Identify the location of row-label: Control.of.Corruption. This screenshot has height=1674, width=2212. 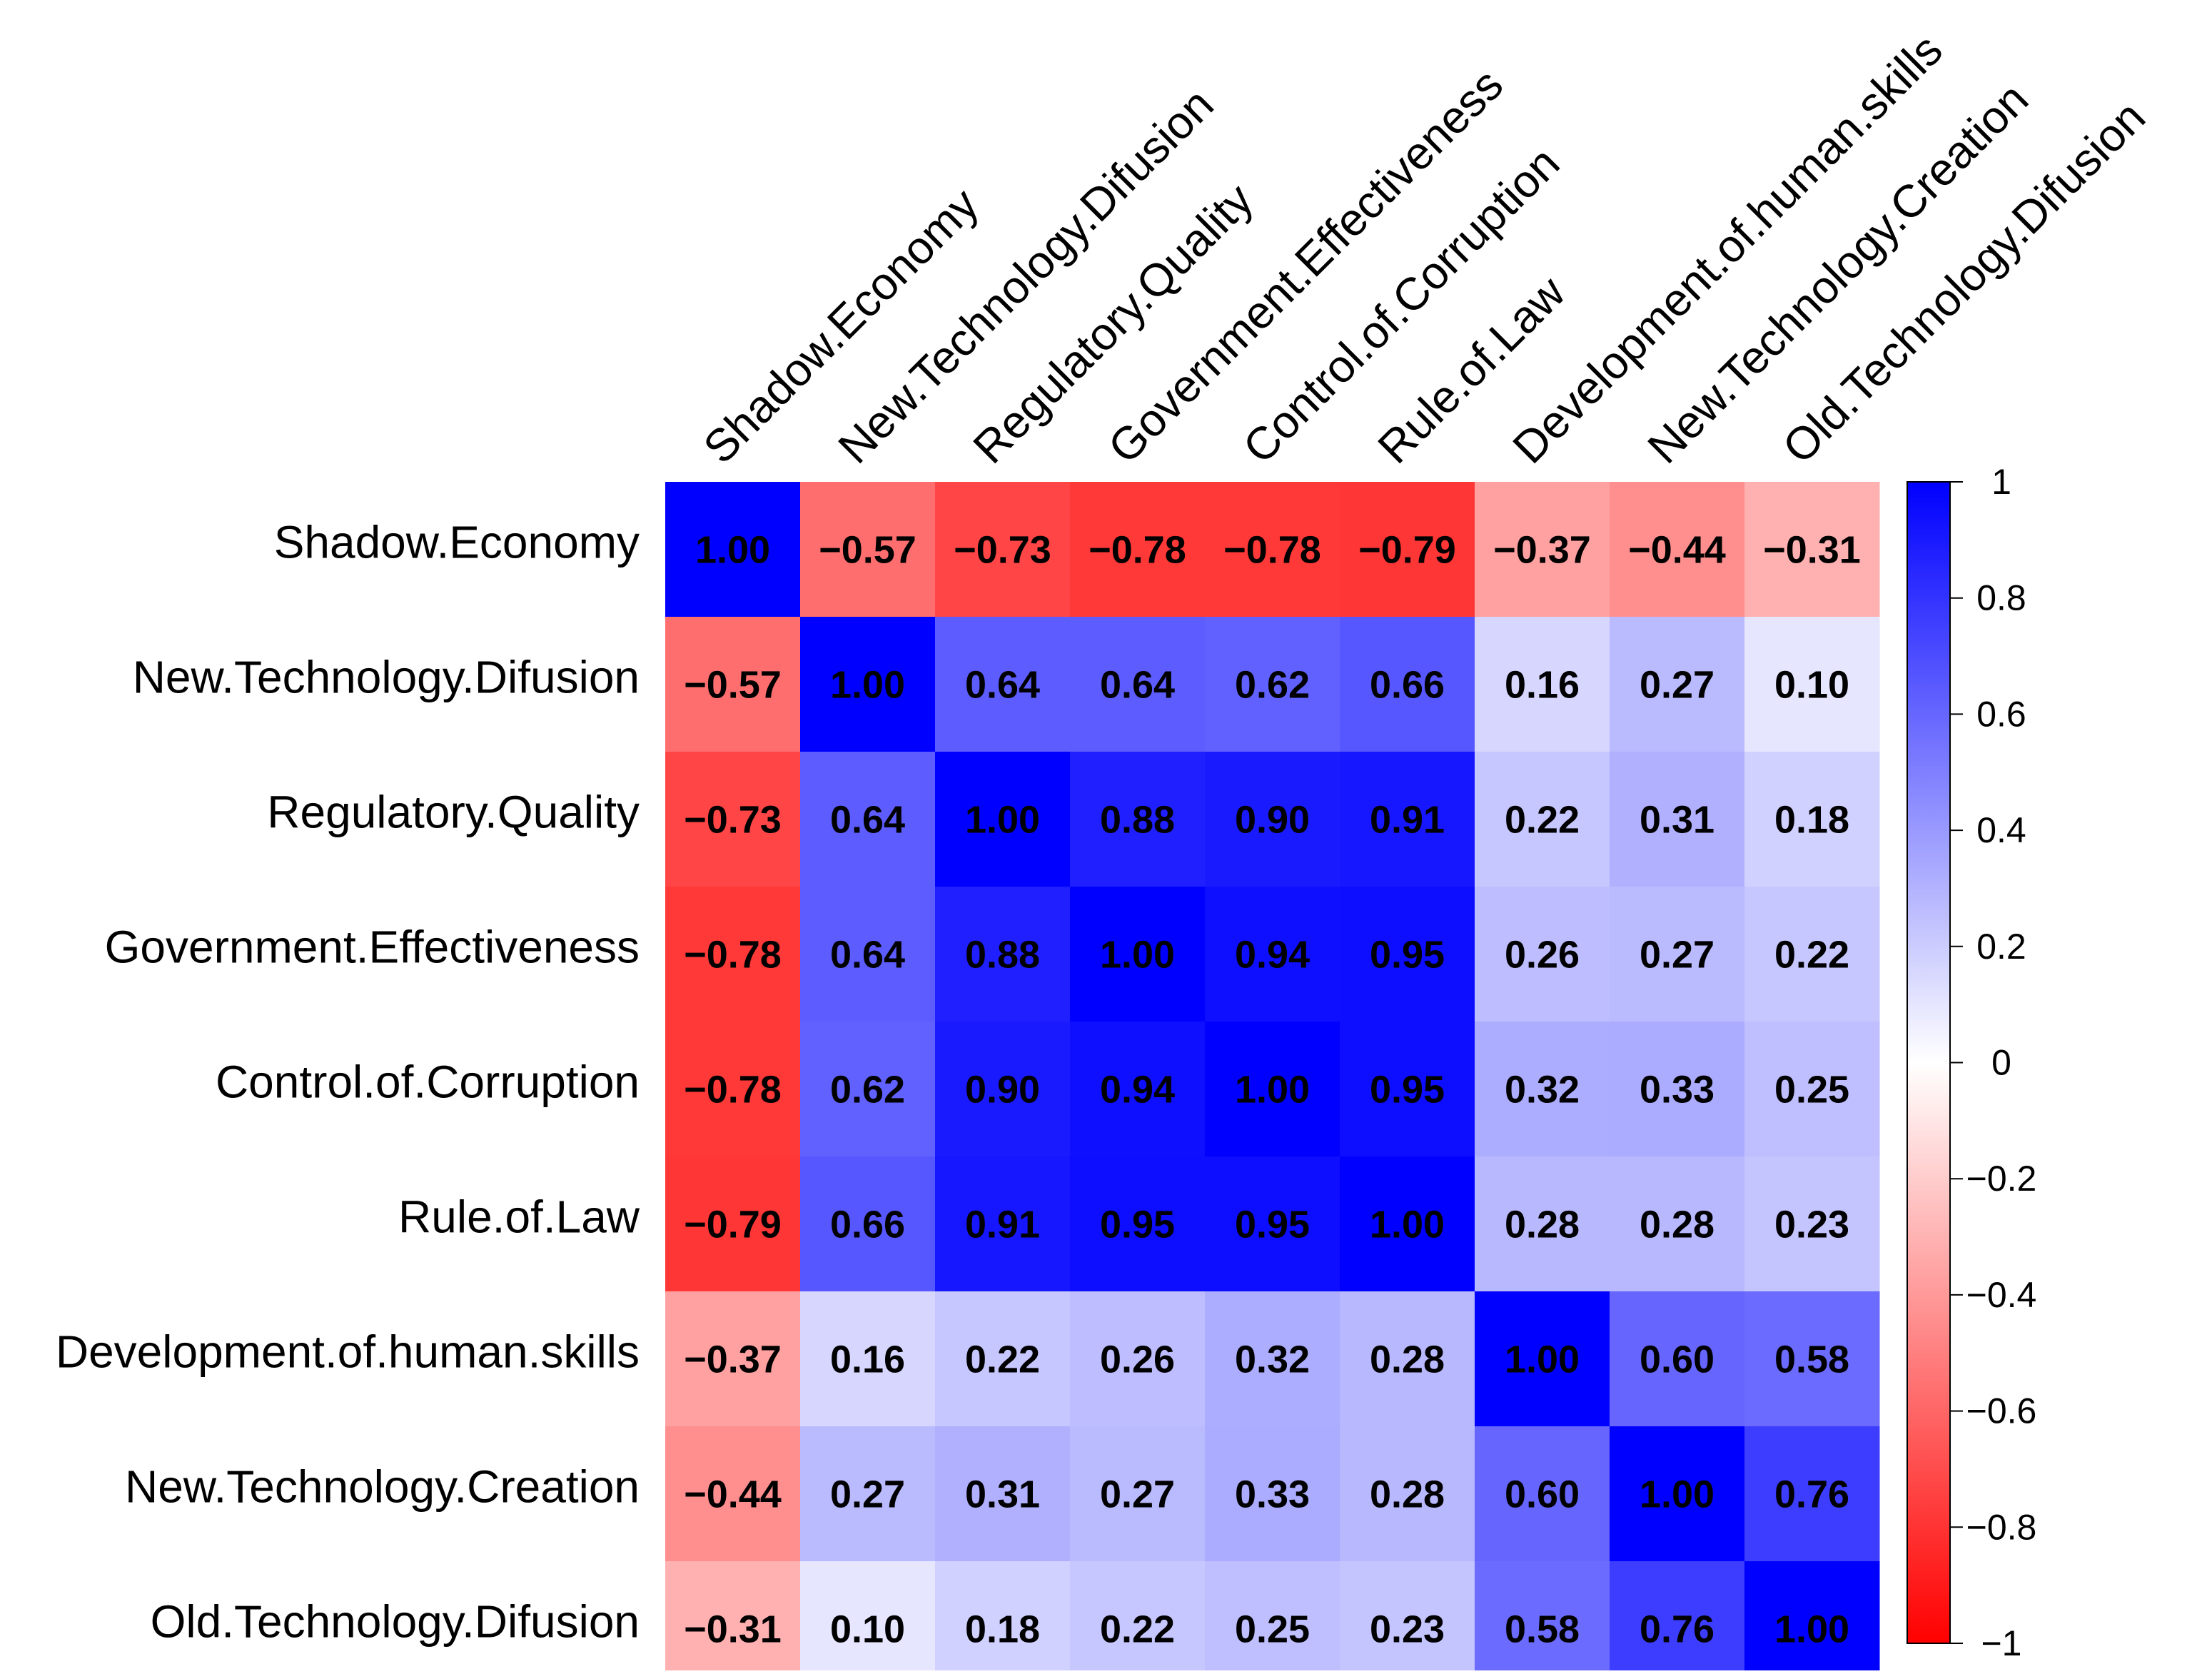
(428, 1082).